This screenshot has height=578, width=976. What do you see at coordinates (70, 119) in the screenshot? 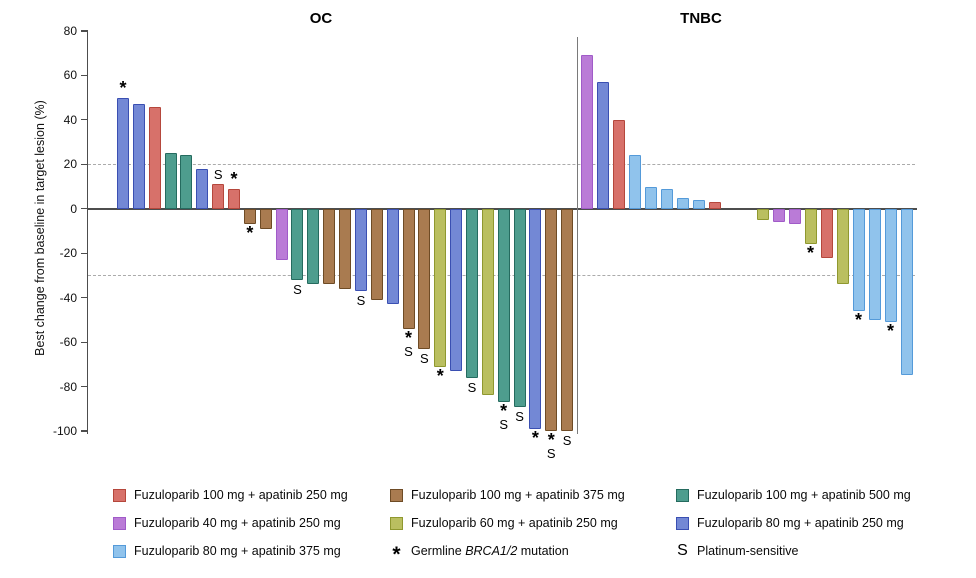
I see `y-tick-label: 40` at bounding box center [70, 119].